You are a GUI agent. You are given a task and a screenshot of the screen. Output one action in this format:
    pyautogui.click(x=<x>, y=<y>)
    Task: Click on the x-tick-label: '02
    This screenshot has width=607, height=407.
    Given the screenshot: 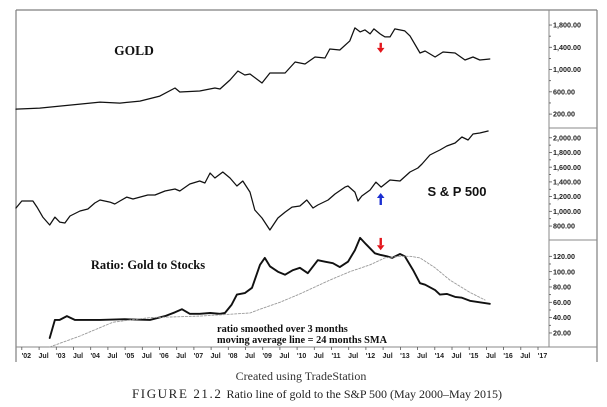 What is the action you would take?
    pyautogui.click(x=27, y=356)
    